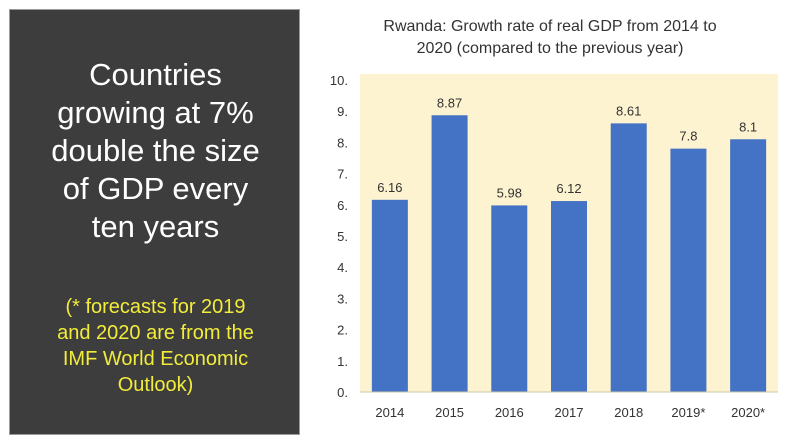 The height and width of the screenshot is (444, 800). What do you see at coordinates (342, 267) in the screenshot?
I see `y-tick-label: 4.` at bounding box center [342, 267].